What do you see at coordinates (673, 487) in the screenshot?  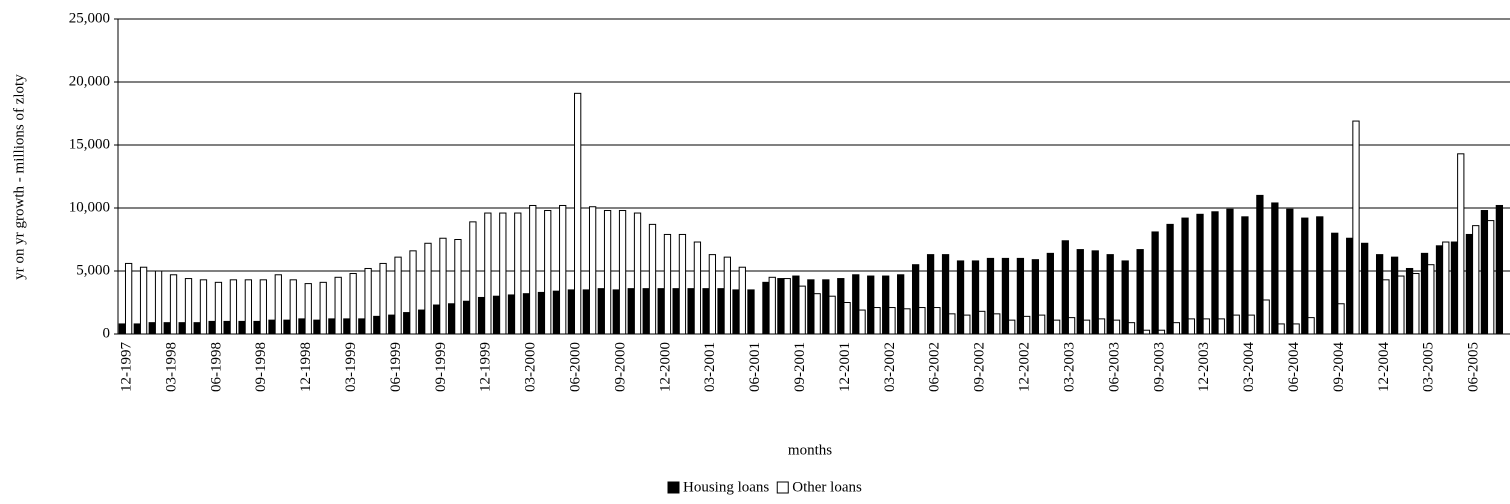 I see `legend-swatch` at bounding box center [673, 487].